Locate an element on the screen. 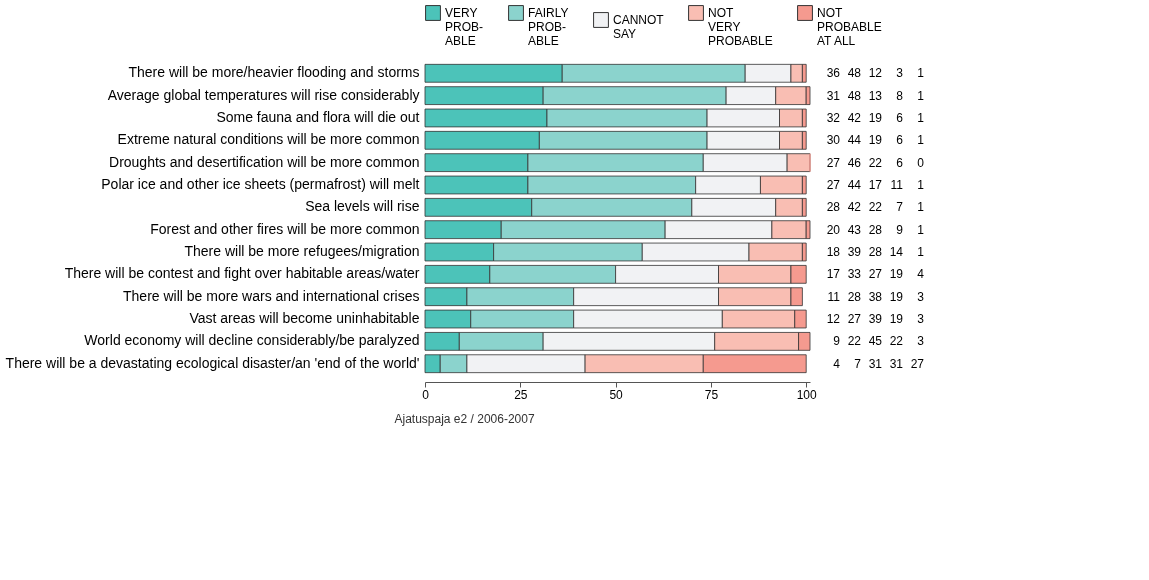 The image size is (1149, 580). legend-label: NOT VERY PROBABLE is located at coordinates (740, 27).